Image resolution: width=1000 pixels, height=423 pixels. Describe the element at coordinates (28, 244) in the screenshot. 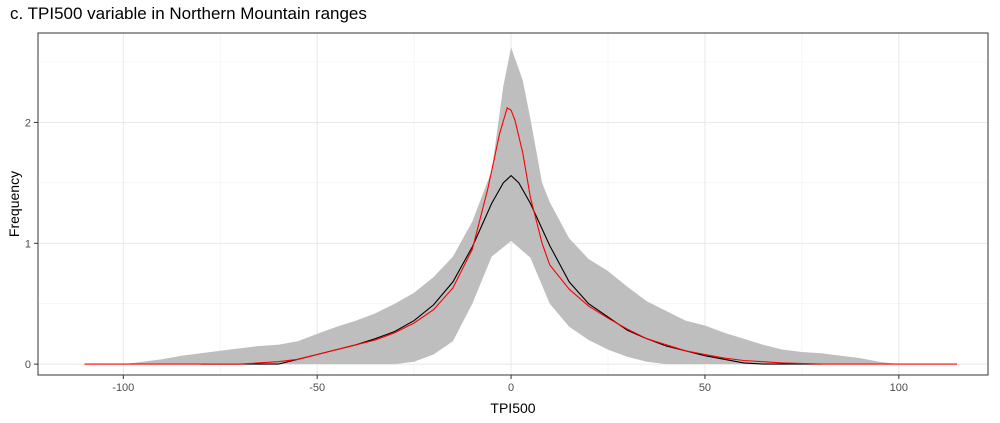

I see `y-tick-label: 1` at that location.